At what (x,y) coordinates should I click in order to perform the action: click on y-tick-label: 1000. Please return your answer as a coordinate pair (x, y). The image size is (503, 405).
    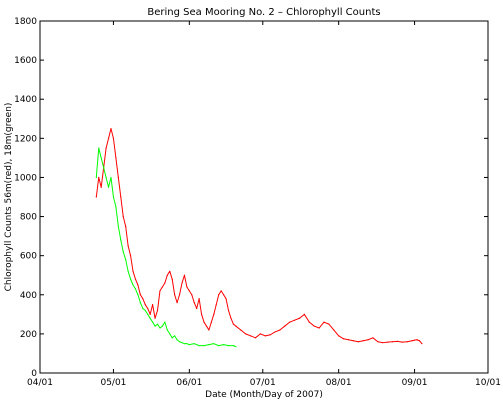
    Looking at the image, I should click on (25, 178).